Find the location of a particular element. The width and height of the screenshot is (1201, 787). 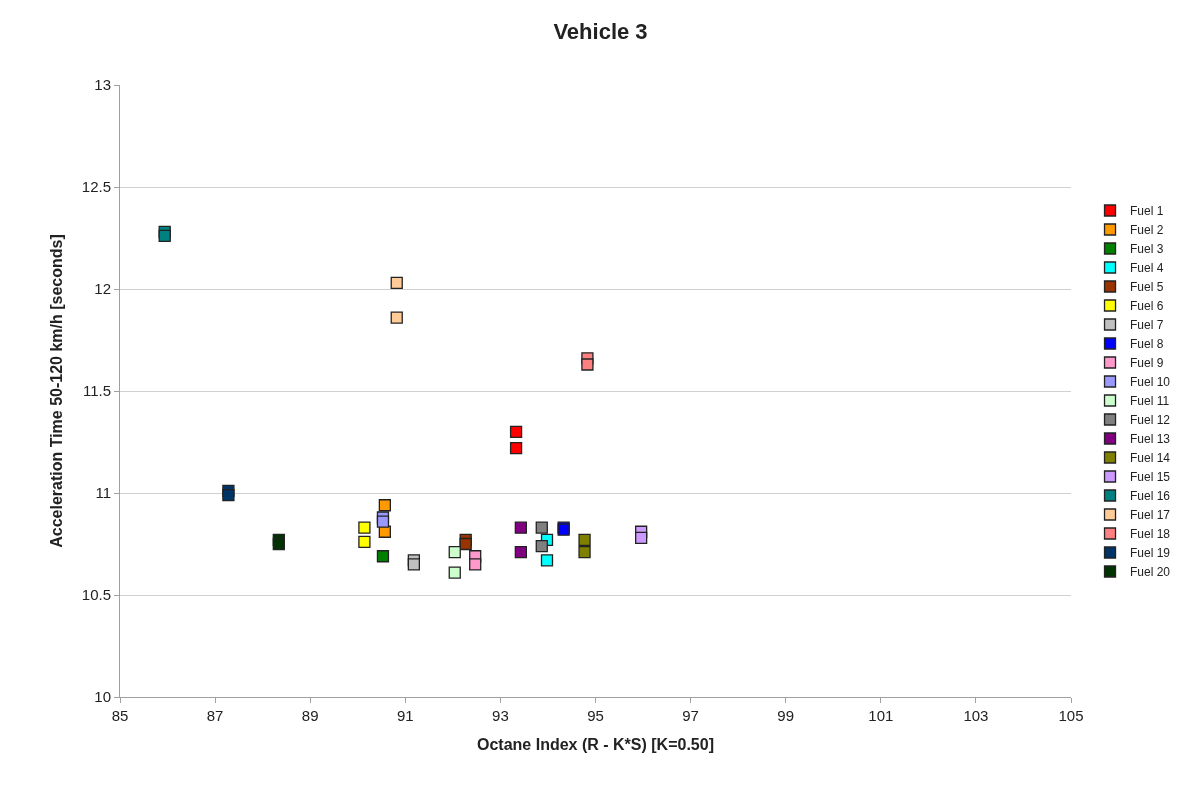

x-tick-label: 105 is located at coordinates (1071, 715).